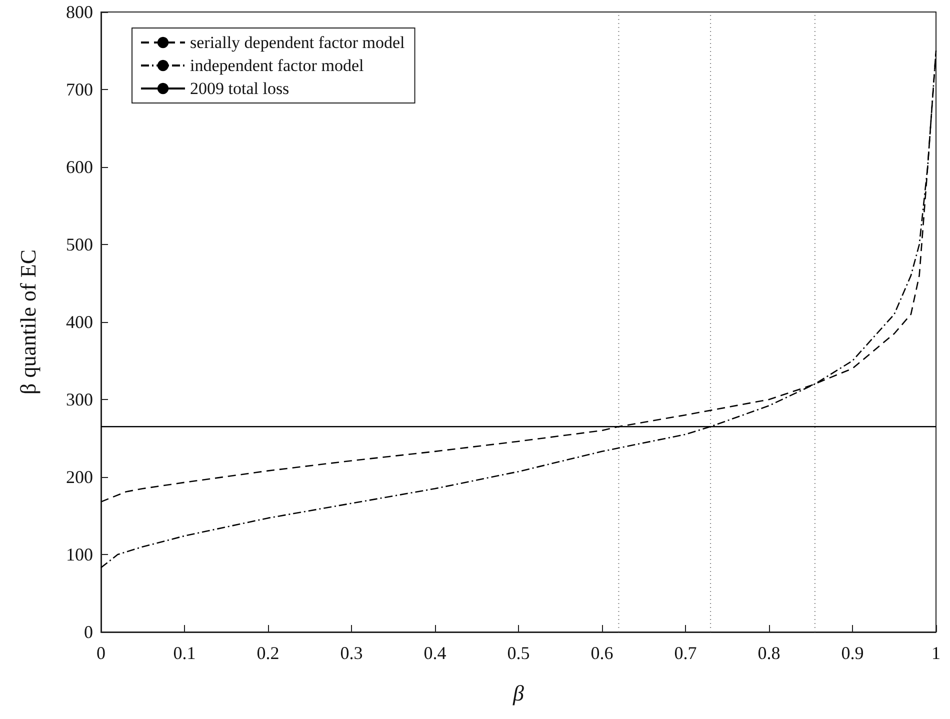  Describe the element at coordinates (769, 653) in the screenshot. I see `x-tick-label: 0.8` at that location.